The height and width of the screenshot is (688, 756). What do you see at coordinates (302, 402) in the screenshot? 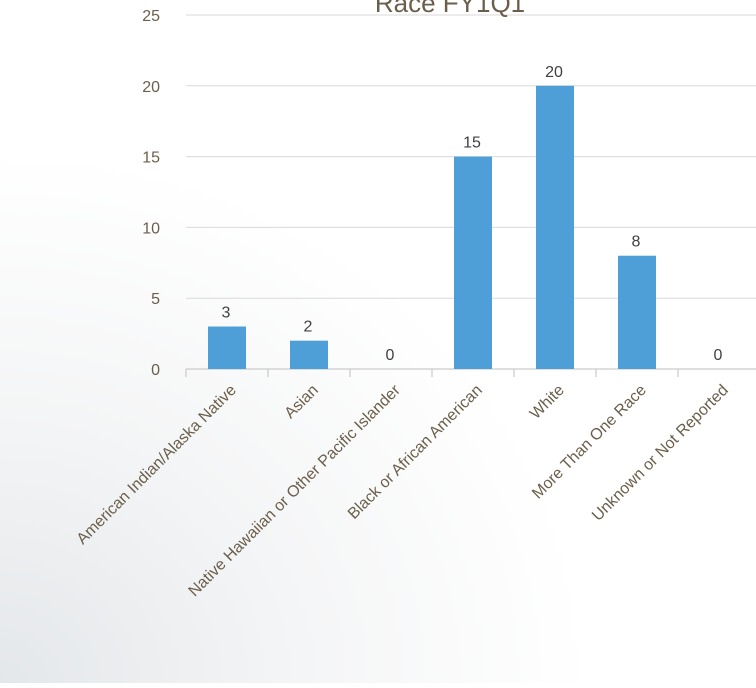
I see `x-tick-label: Asian` at bounding box center [302, 402].